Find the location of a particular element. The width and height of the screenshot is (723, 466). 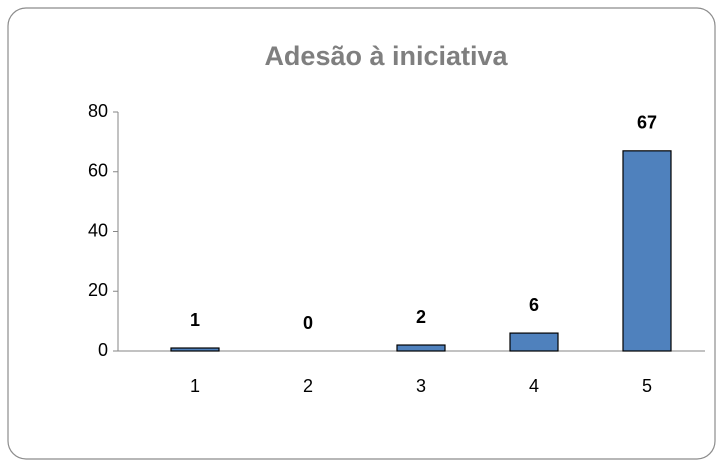

data-label: 6 is located at coordinates (534, 305).